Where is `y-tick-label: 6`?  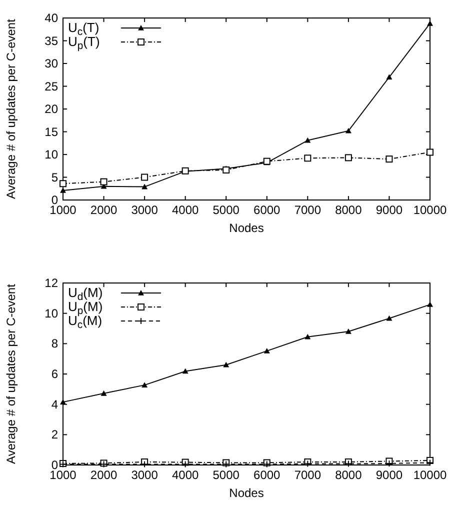
y-tick-label: 6 is located at coordinates (54, 374).